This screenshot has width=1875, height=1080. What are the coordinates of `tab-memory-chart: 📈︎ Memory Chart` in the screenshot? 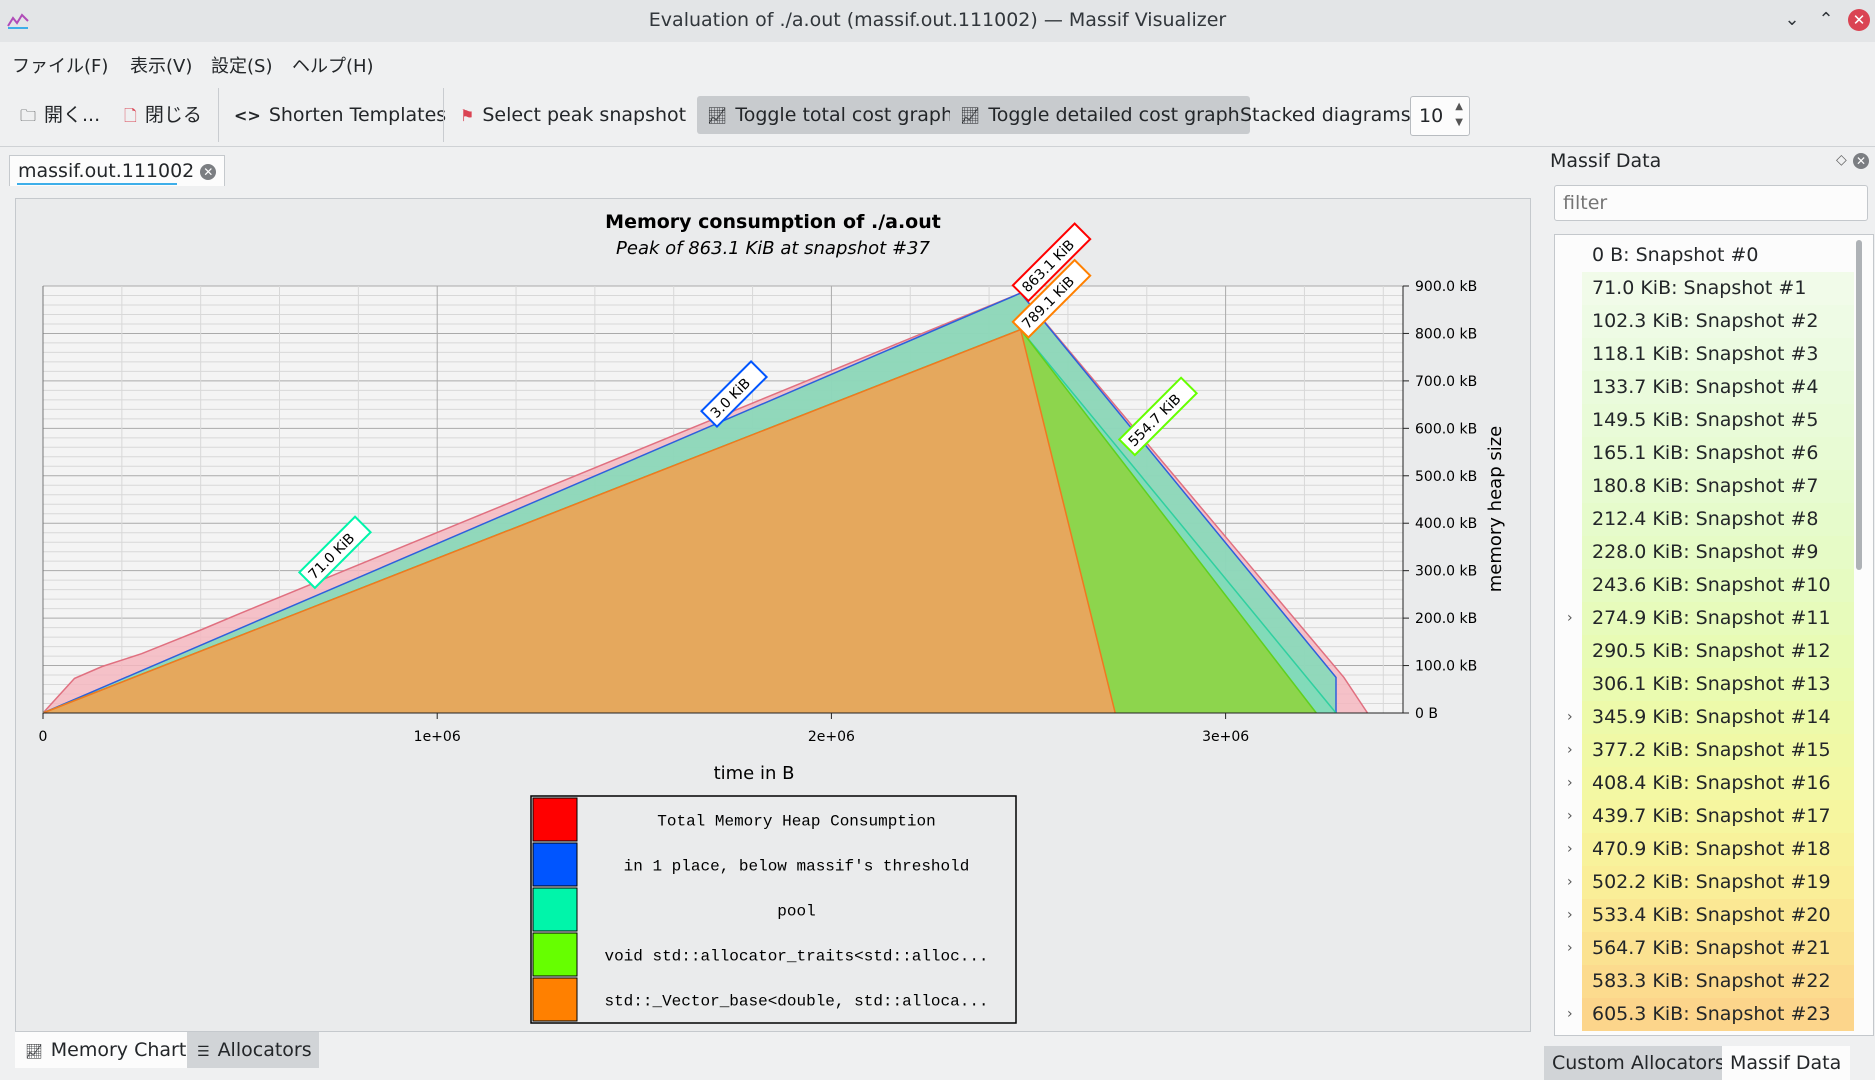 It's located at (111, 1050).